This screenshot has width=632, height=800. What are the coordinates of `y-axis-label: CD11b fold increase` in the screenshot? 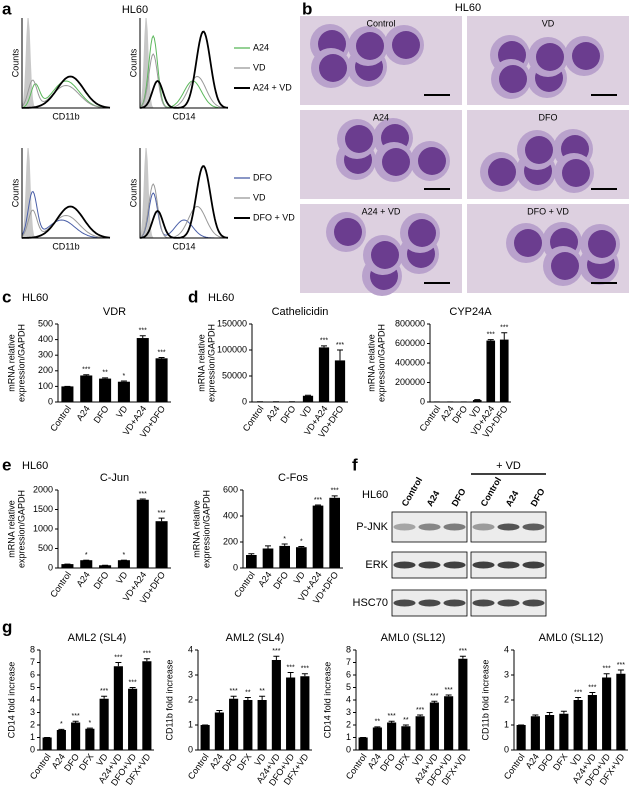 It's located at (169, 700).